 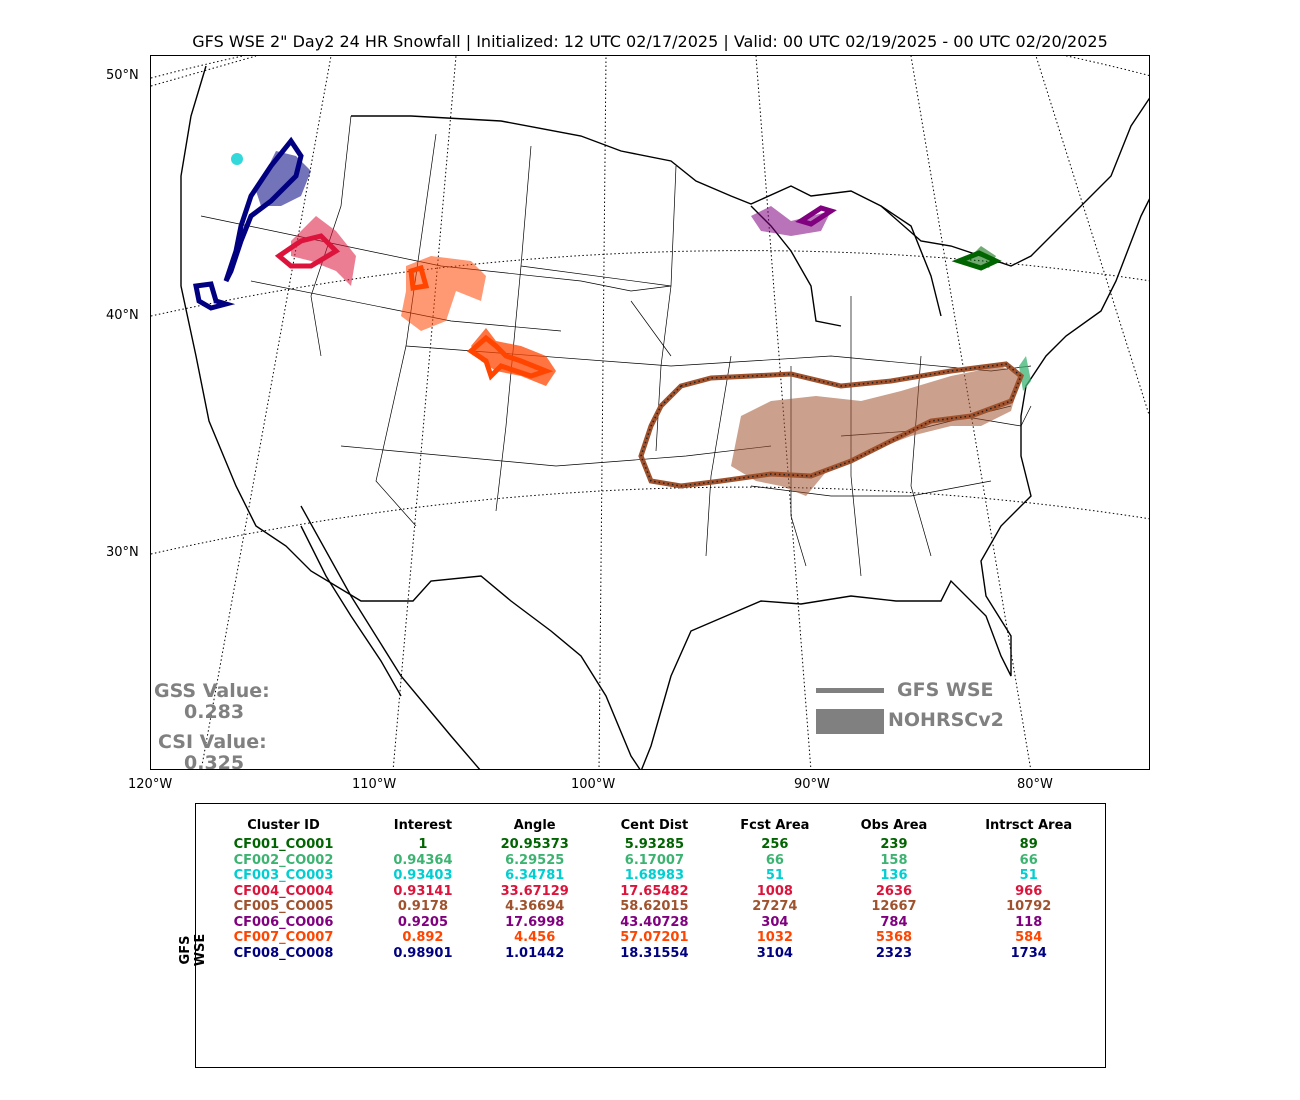 I want to click on table-cell: CF004_CO004, so click(x=283, y=891).